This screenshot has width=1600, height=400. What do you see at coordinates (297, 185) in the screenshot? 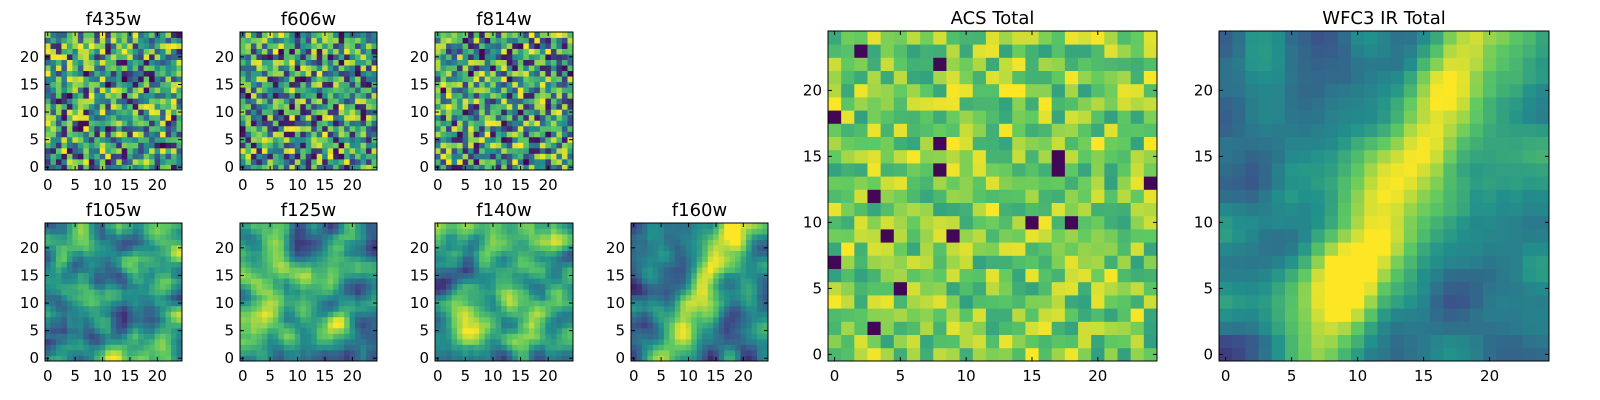
I see `x-tick-label: 10` at bounding box center [297, 185].